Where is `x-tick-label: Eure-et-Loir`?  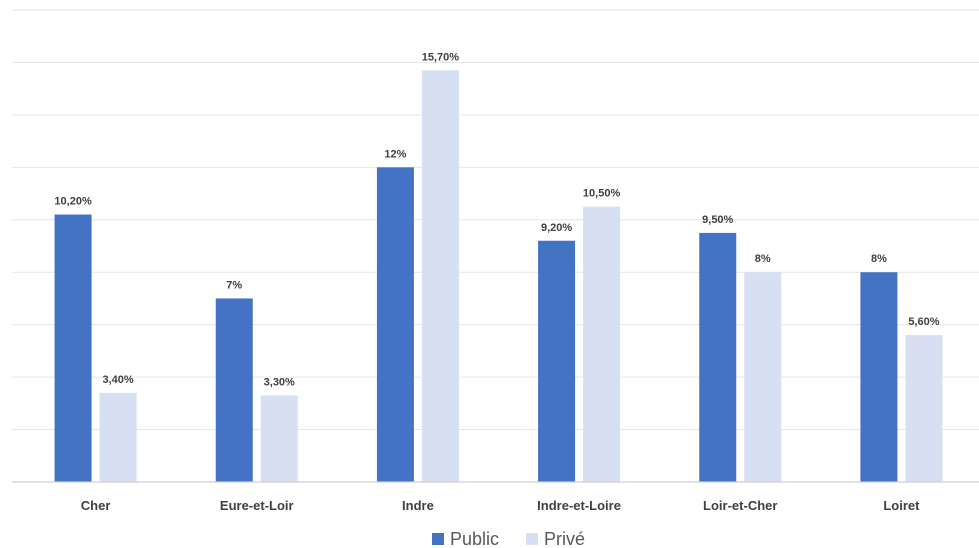
x-tick-label: Eure-et-Loir is located at coordinates (257, 505).